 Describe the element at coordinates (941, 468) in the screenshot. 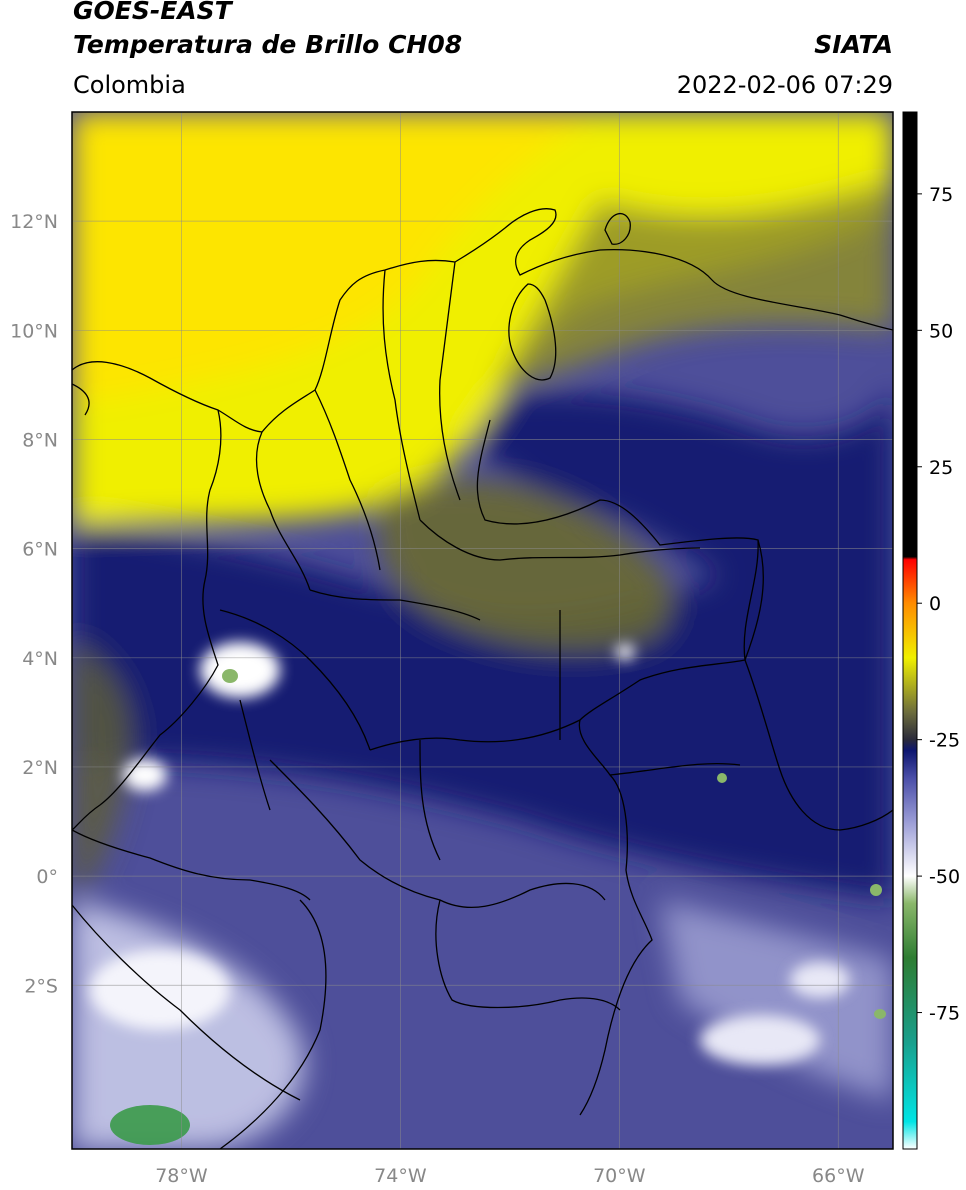

I see `colorbar-tick-label: 25` at that location.